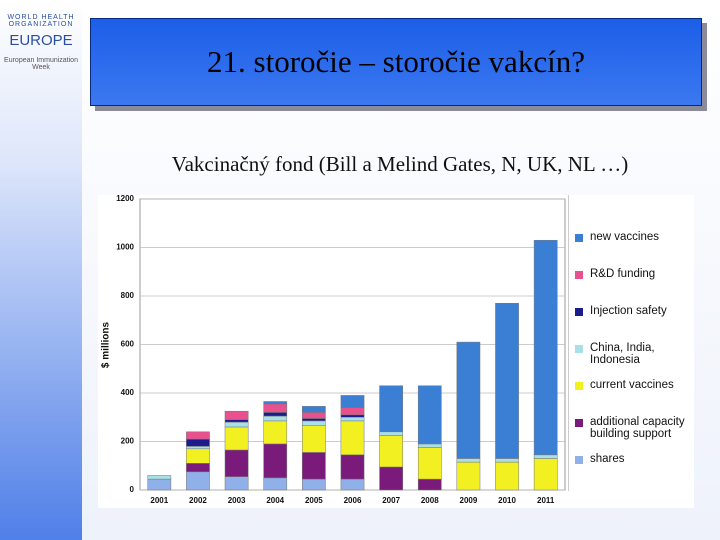  What do you see at coordinates (634, 354) in the screenshot?
I see `legend-entry: China, India, Indonesia` at bounding box center [634, 354].